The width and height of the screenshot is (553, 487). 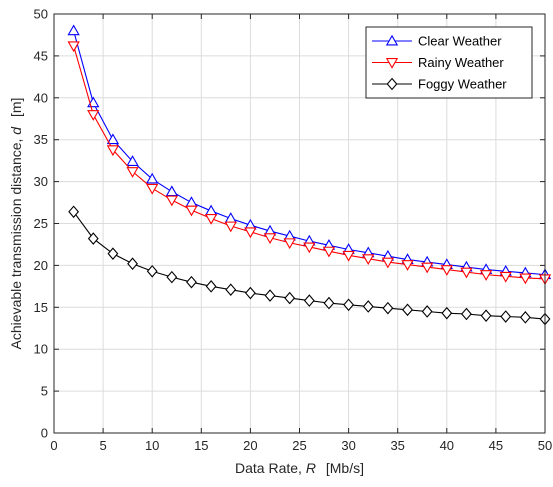 What do you see at coordinates (447, 445) in the screenshot?
I see `x-tick-label: 40` at bounding box center [447, 445].